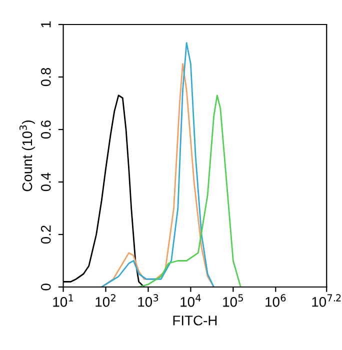 The height and width of the screenshot is (350, 342). Describe the element at coordinates (148, 300) in the screenshot. I see `x-tick-label: 10$^{3}$` at that location.